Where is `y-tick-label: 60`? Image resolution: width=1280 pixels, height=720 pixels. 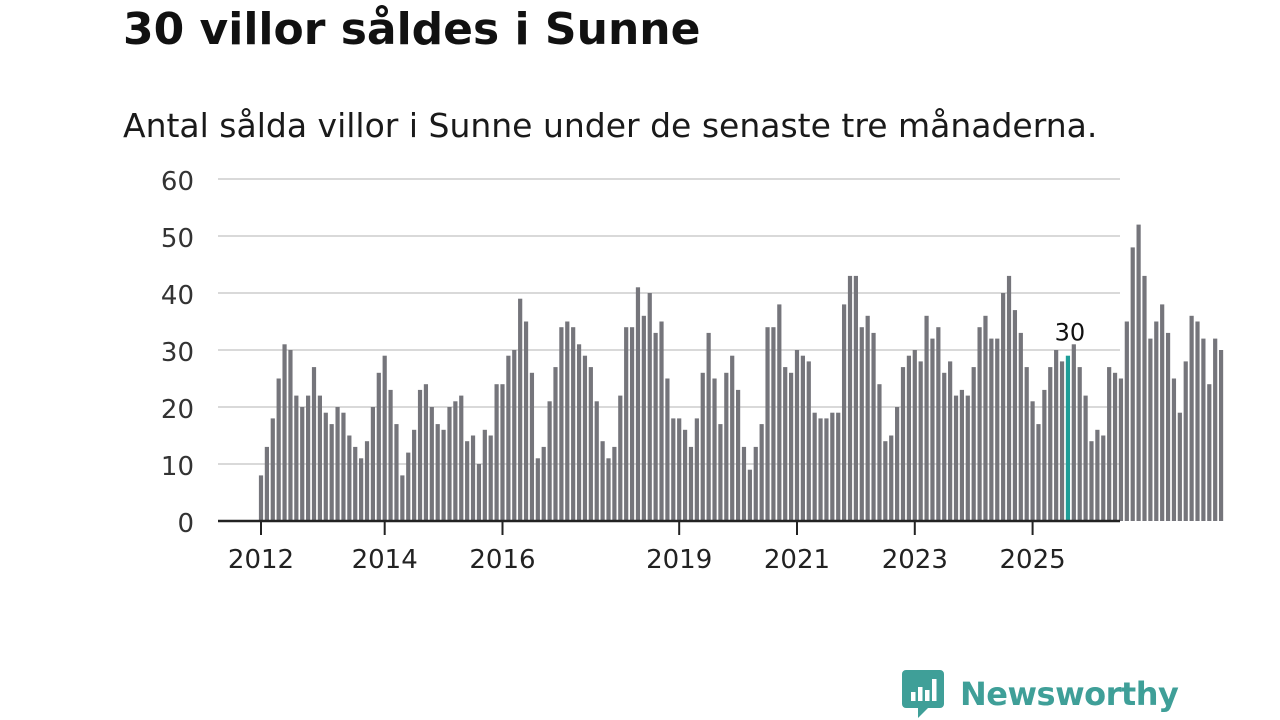
y-tick-label: 60 is located at coordinates (177, 182).